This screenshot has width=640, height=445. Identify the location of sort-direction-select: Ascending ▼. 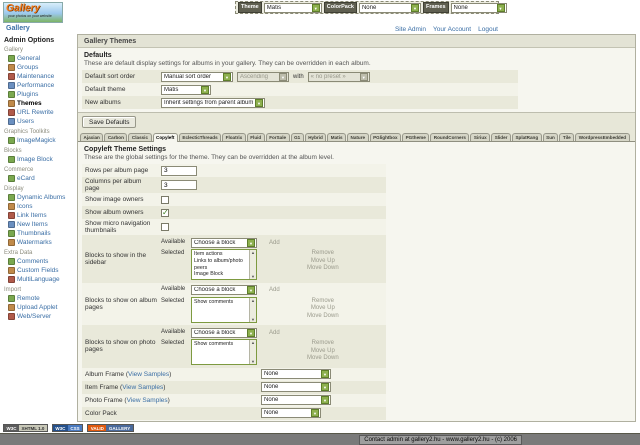
(263, 76).